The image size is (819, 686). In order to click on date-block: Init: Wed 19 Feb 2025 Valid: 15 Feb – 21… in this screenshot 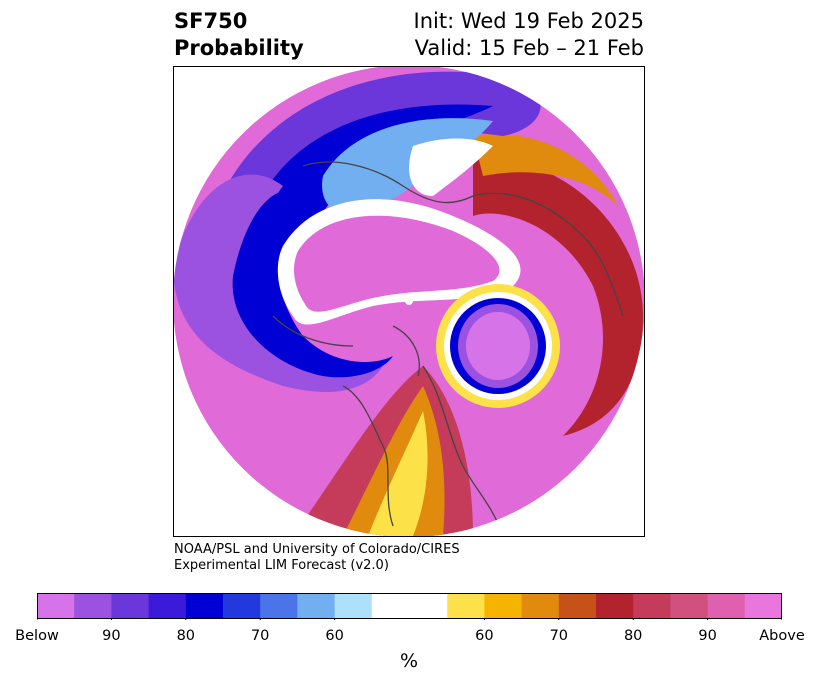, I will do `click(529, 35)`.